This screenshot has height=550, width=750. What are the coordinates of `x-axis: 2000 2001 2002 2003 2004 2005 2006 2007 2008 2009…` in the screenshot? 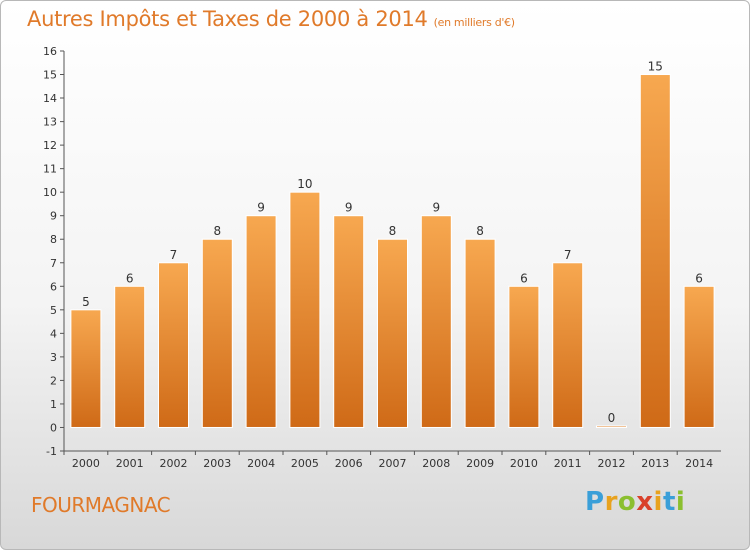 It's located at (392, 460).